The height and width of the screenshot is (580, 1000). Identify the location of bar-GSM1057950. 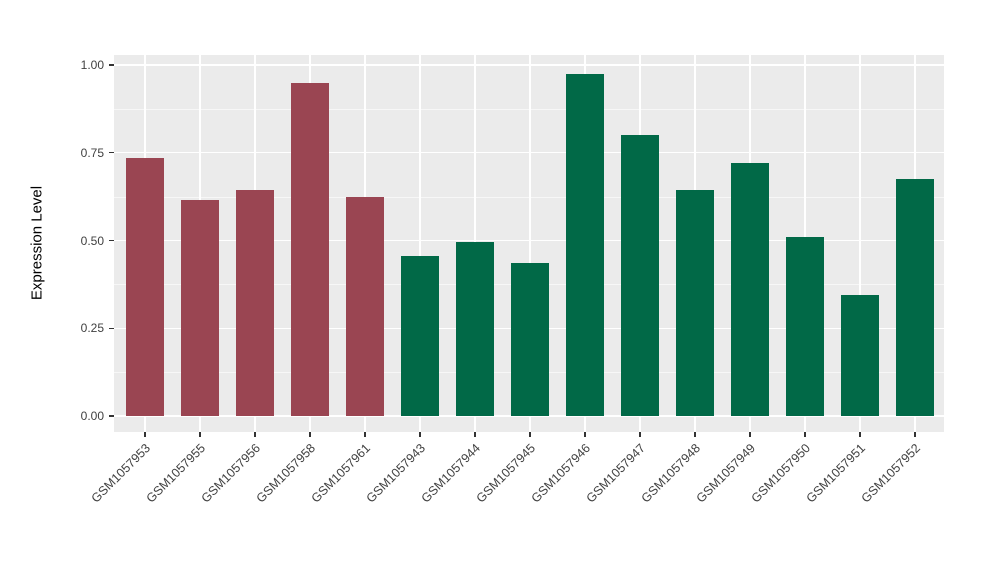
(805, 326).